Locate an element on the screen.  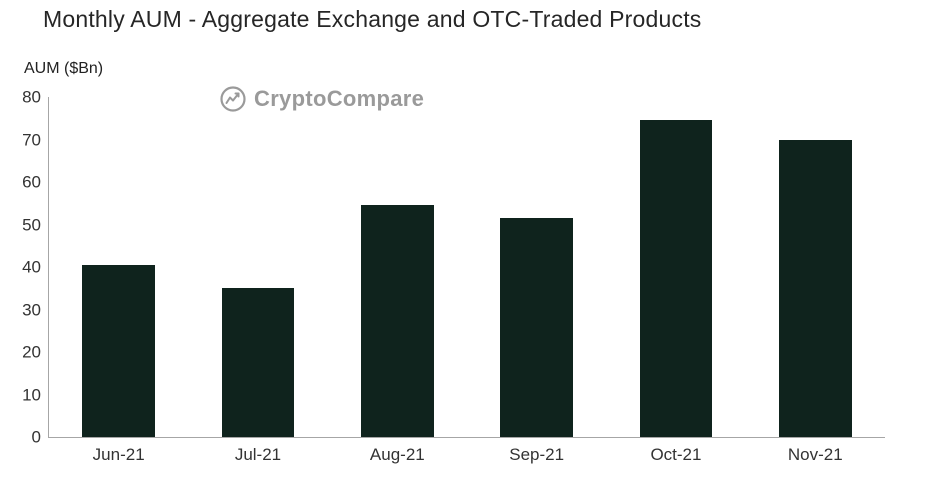
y-tick-label: 0 is located at coordinates (36, 437).